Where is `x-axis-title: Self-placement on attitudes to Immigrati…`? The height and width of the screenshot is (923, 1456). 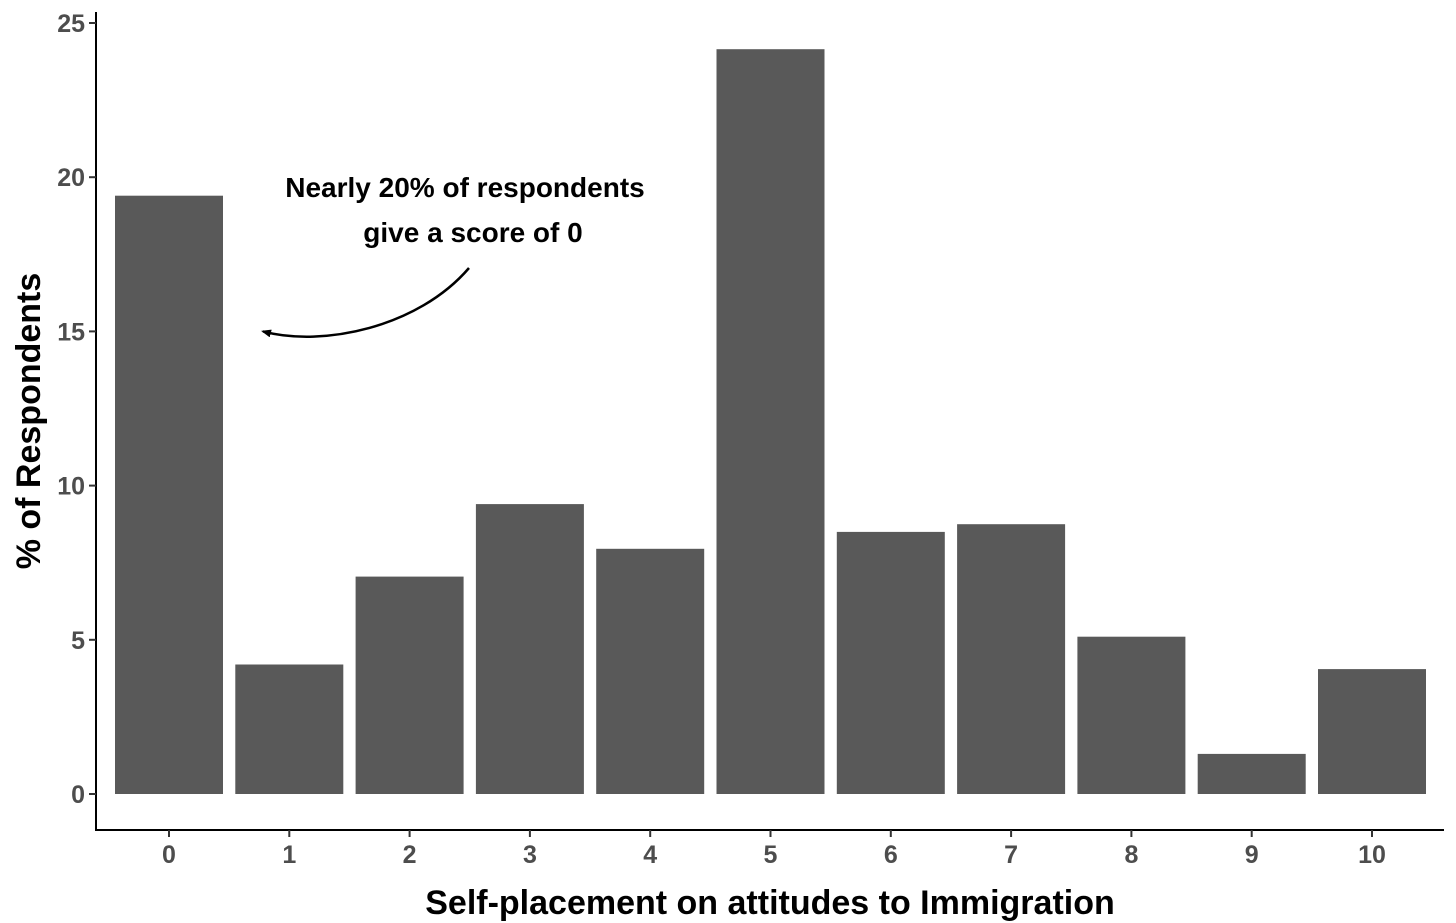 x-axis-title: Self-placement on attitudes to Immigrati… is located at coordinates (770, 903).